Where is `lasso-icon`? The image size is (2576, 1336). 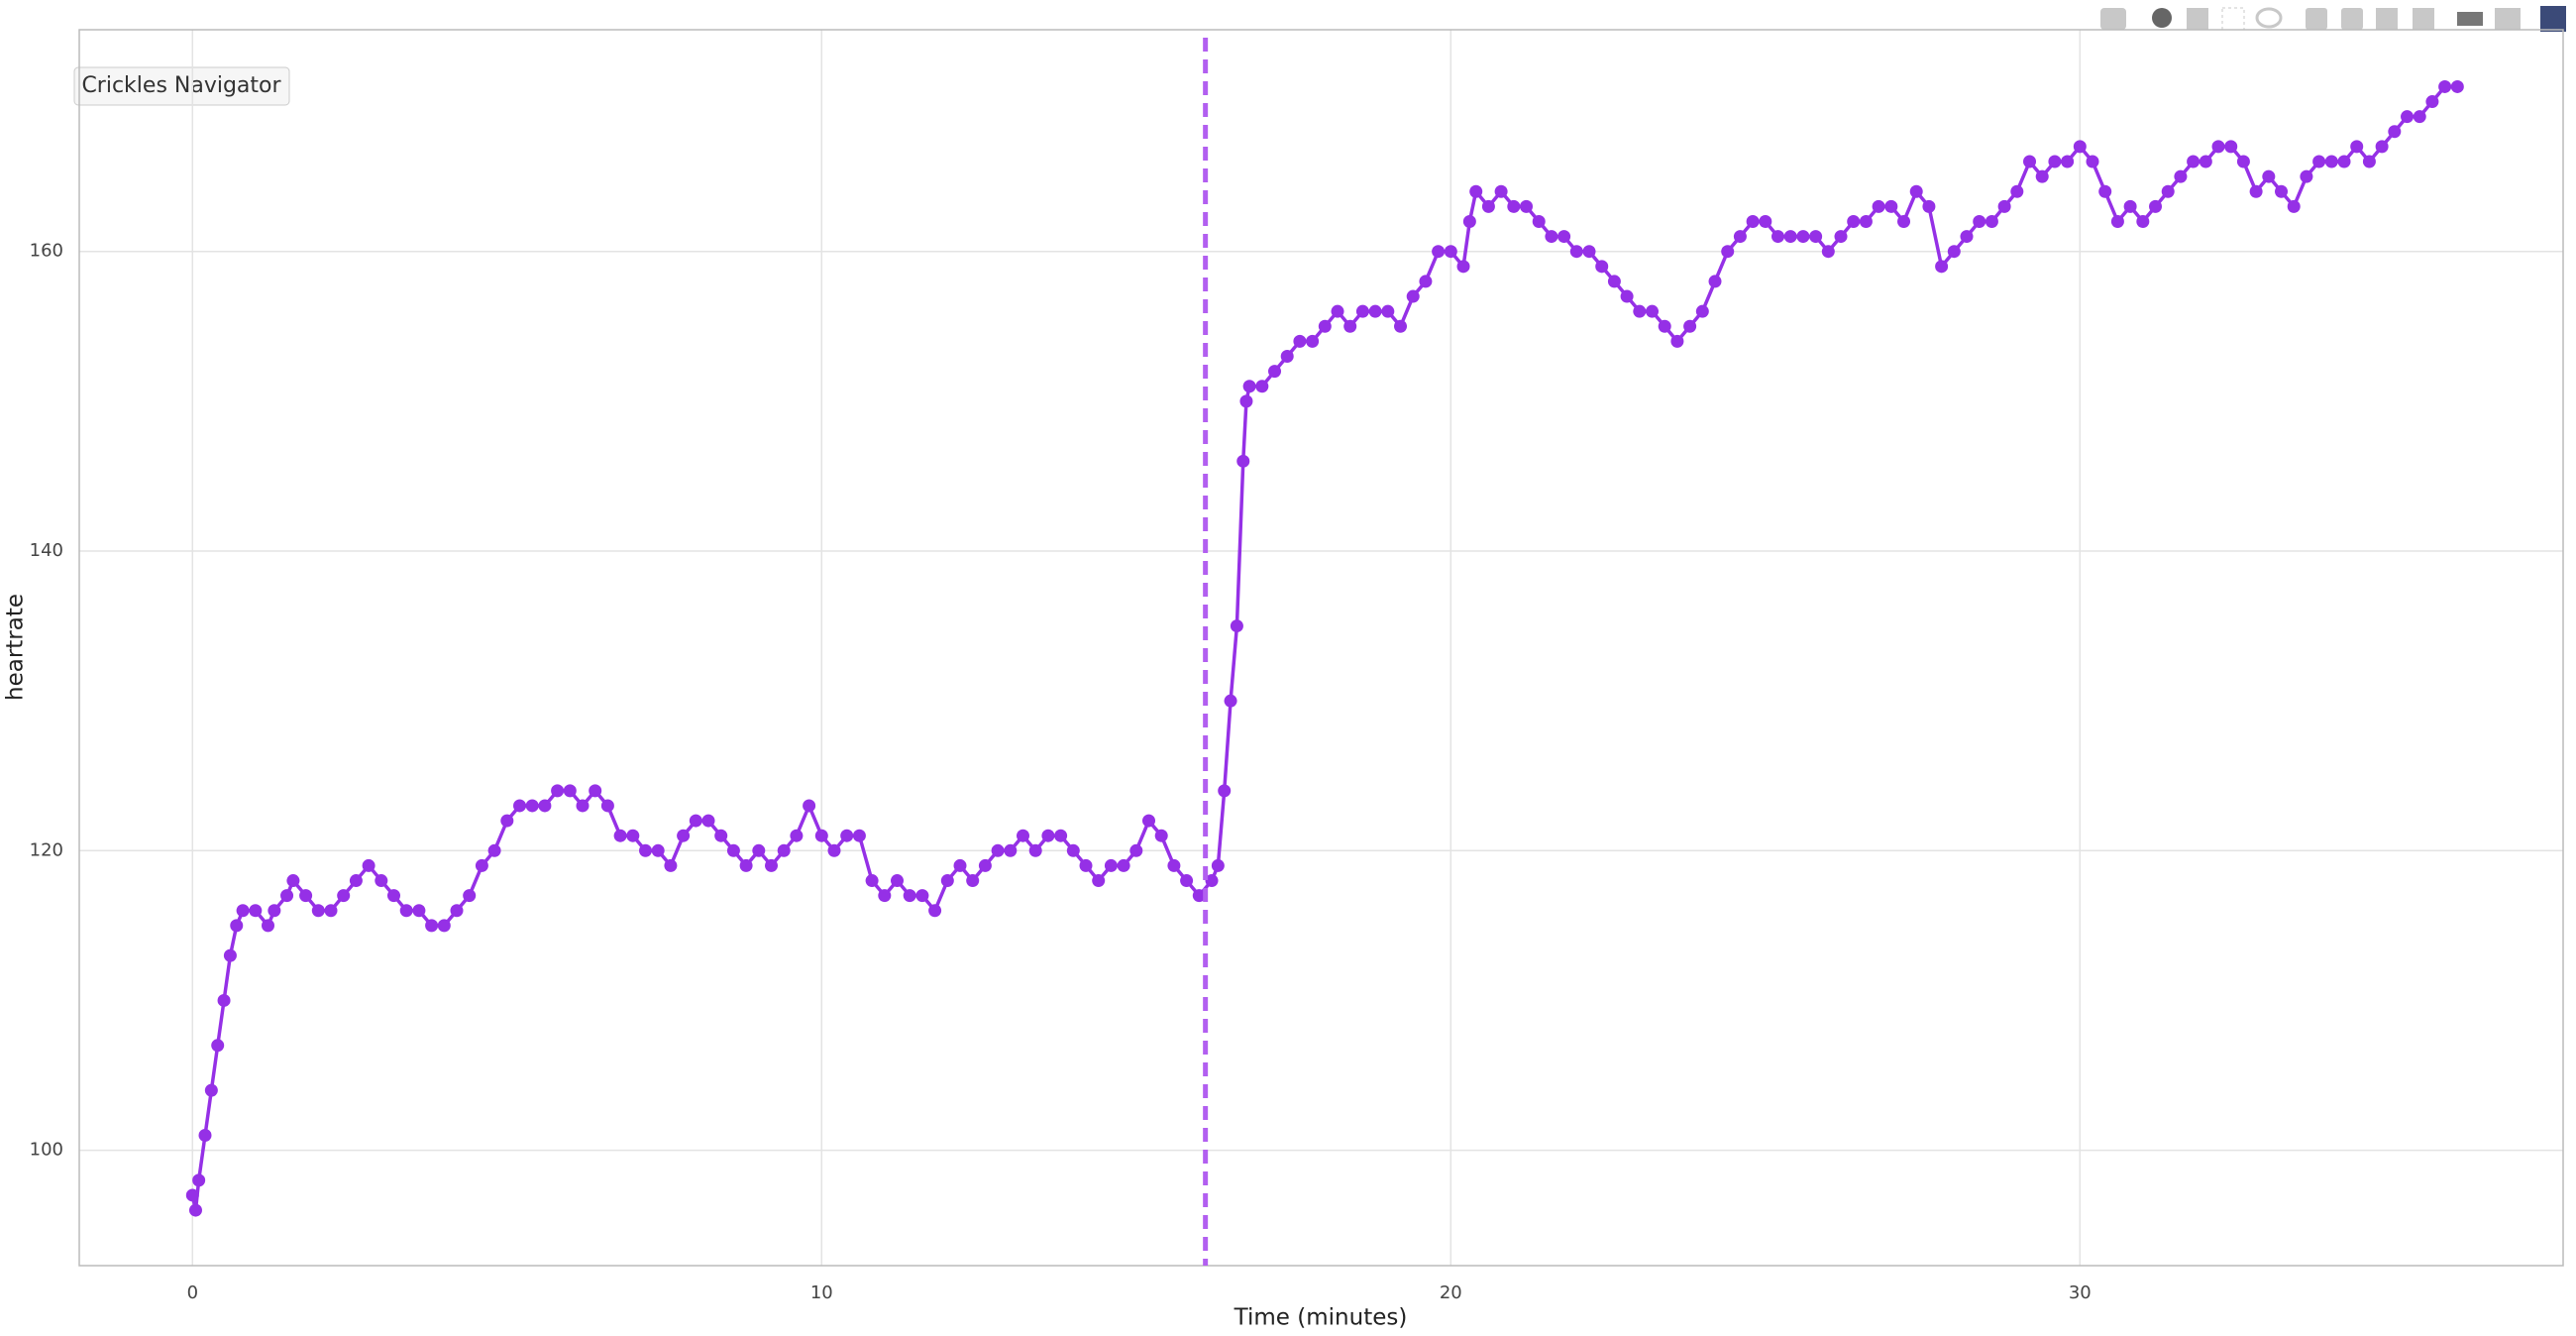 lasso-icon is located at coordinates (2269, 18).